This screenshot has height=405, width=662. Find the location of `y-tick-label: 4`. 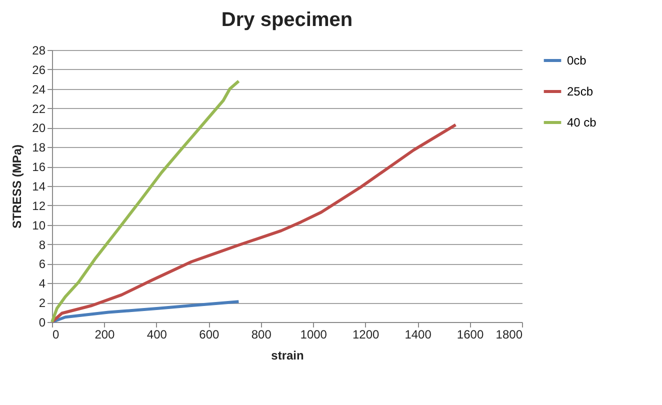

y-tick-label: 4 is located at coordinates (42, 283).